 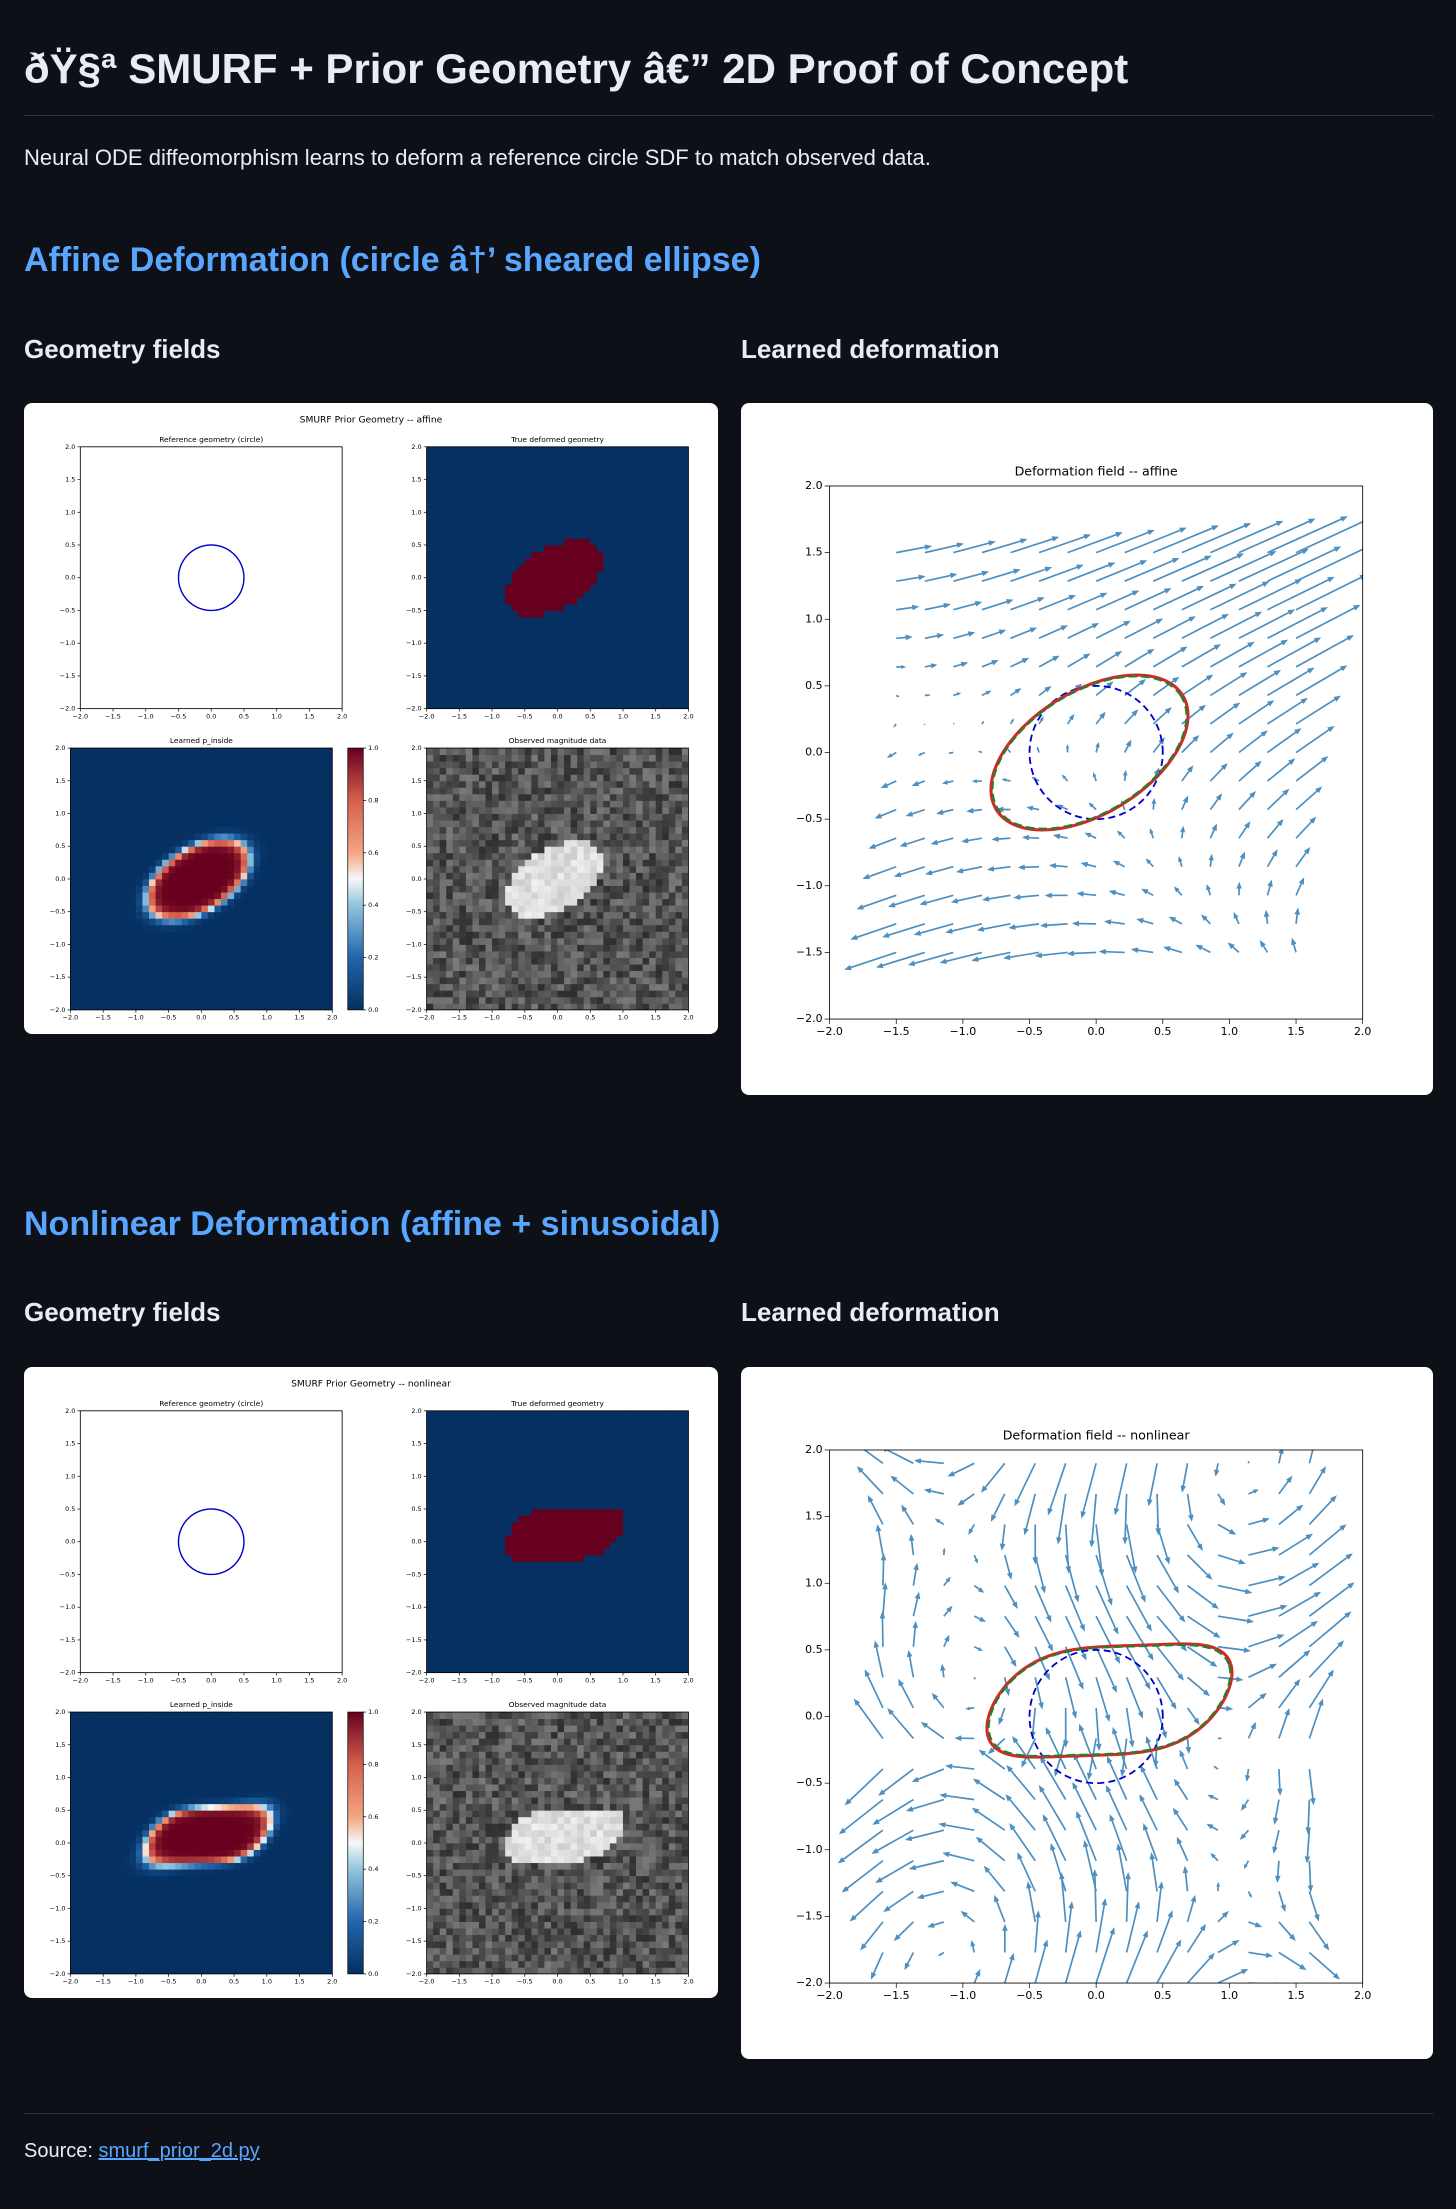 What do you see at coordinates (179, 2151) in the screenshot?
I see `source-link: smurf_prior_2d.py` at bounding box center [179, 2151].